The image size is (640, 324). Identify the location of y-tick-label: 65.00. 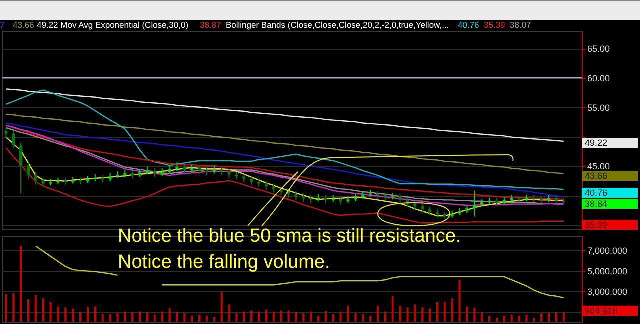
(599, 49).